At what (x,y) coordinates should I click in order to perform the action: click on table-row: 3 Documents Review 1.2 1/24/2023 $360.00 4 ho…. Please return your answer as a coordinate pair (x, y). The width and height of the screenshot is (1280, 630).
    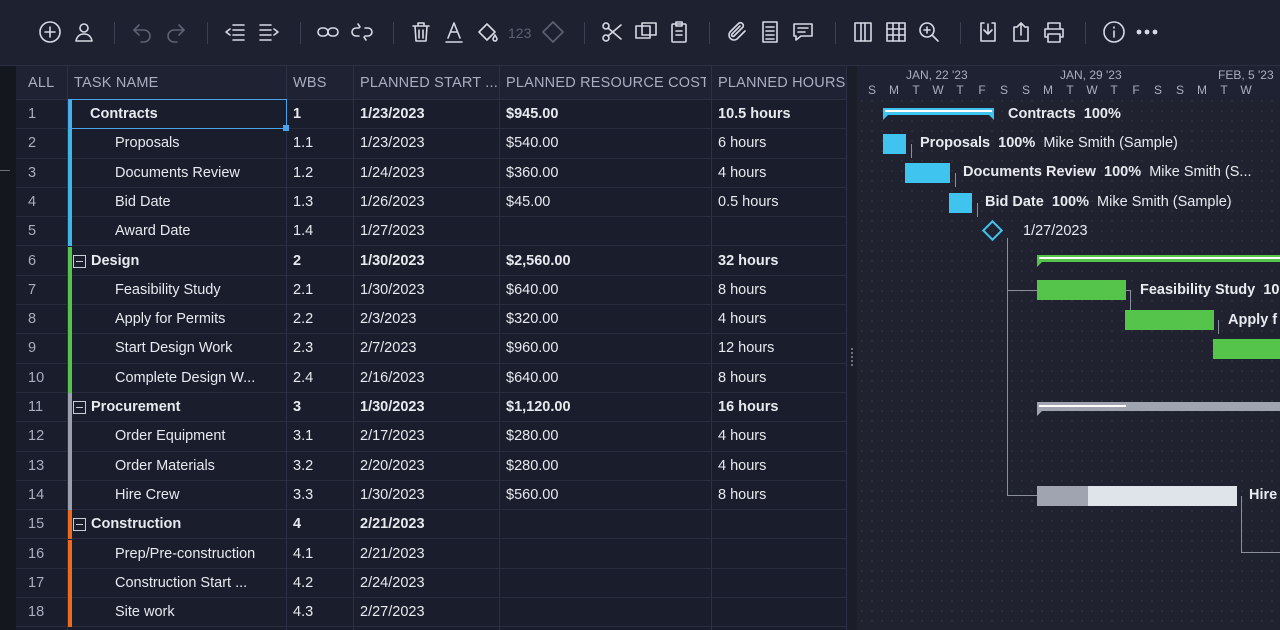
    Looking at the image, I should click on (431, 173).